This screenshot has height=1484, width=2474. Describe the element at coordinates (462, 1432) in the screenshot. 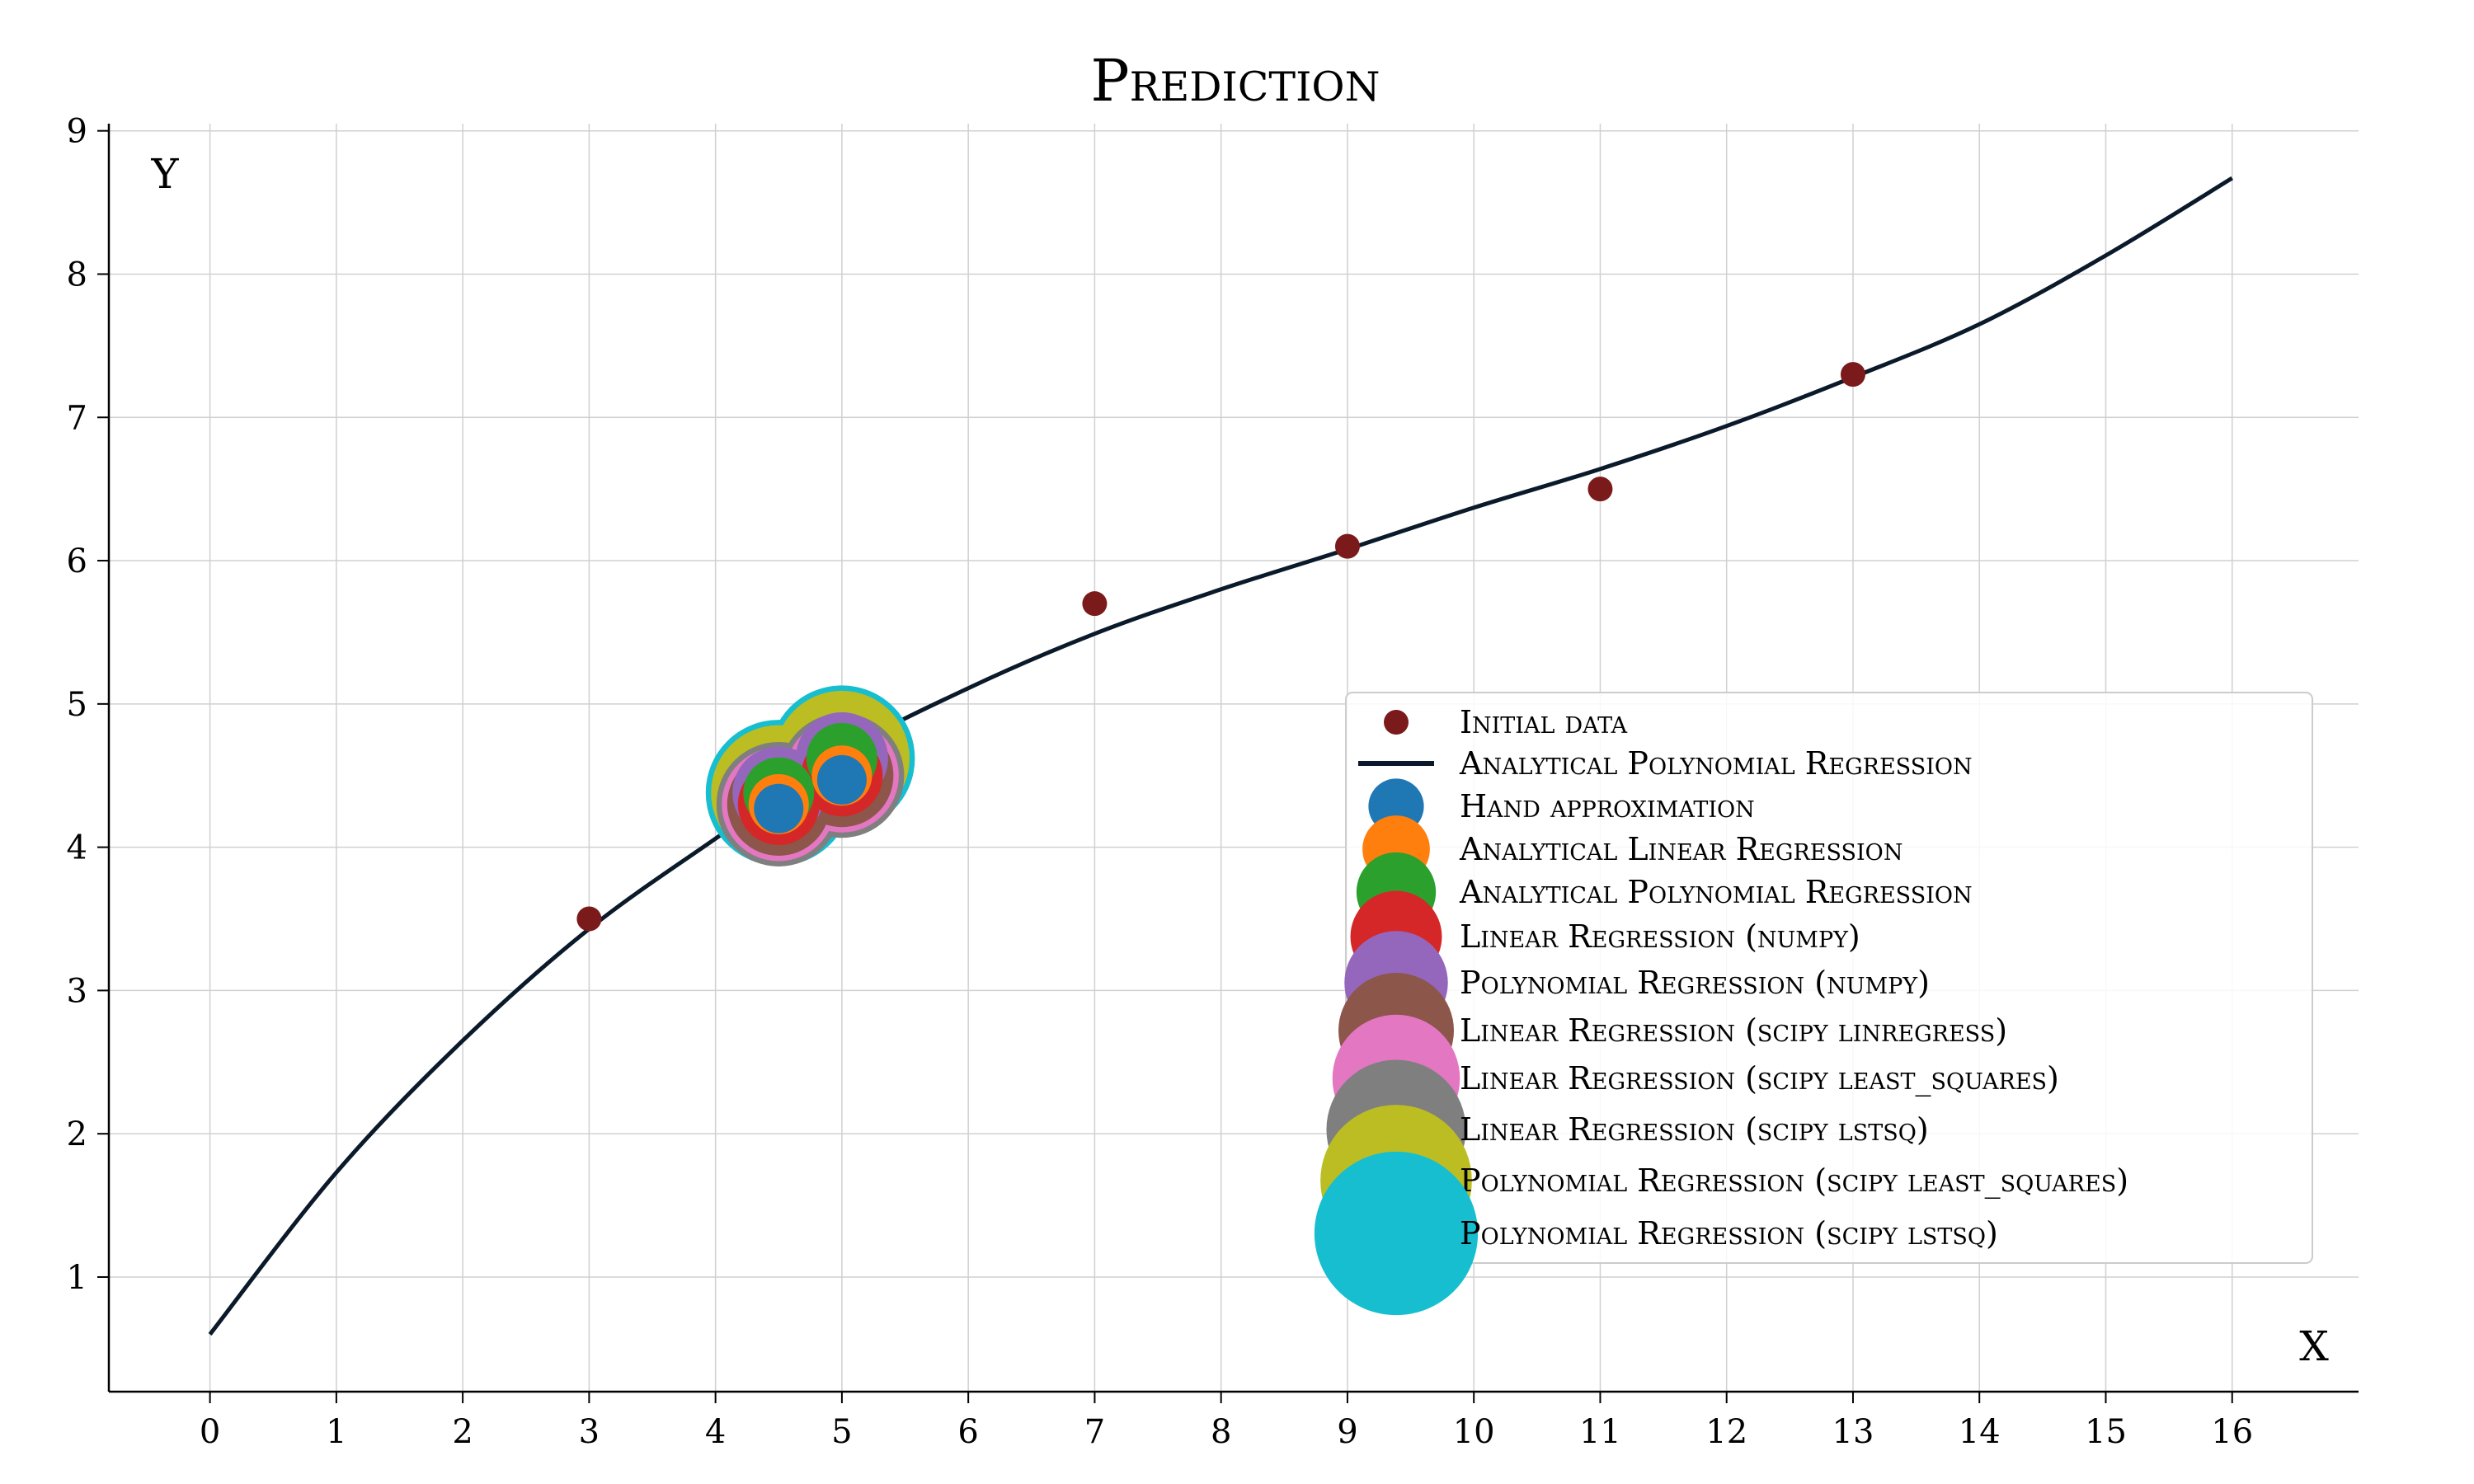

I see `x-tick-label: 2` at that location.